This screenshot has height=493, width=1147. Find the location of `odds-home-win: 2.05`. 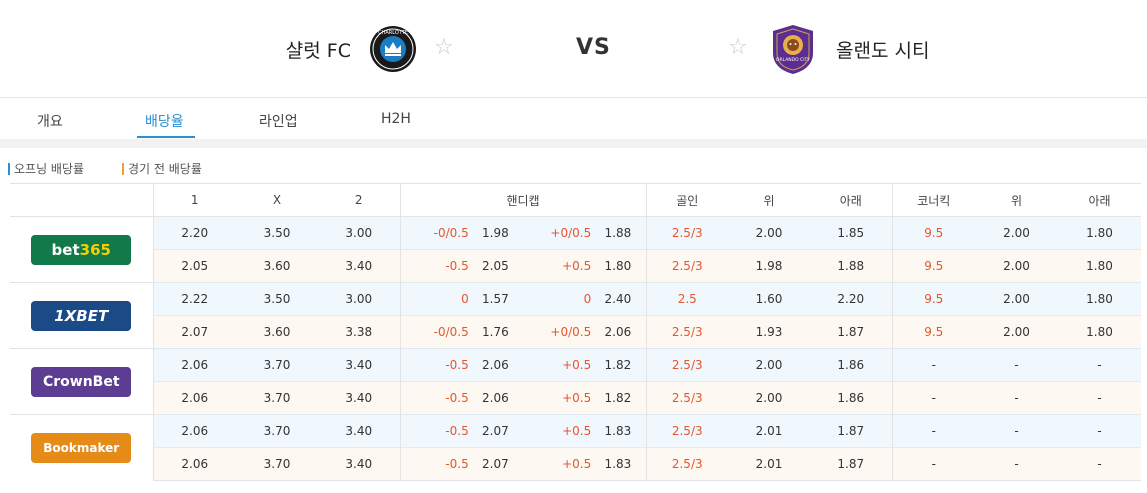

odds-home-win: 2.05 is located at coordinates (194, 266).